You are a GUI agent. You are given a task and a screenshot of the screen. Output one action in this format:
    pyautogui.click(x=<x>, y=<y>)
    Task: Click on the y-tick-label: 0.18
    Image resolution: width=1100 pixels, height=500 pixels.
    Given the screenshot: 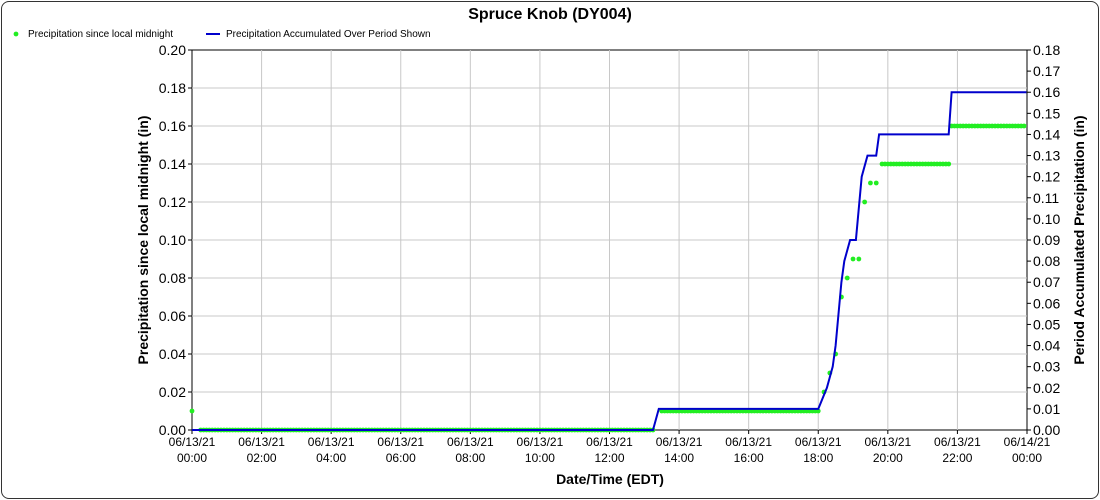 What is the action you would take?
    pyautogui.click(x=172, y=88)
    